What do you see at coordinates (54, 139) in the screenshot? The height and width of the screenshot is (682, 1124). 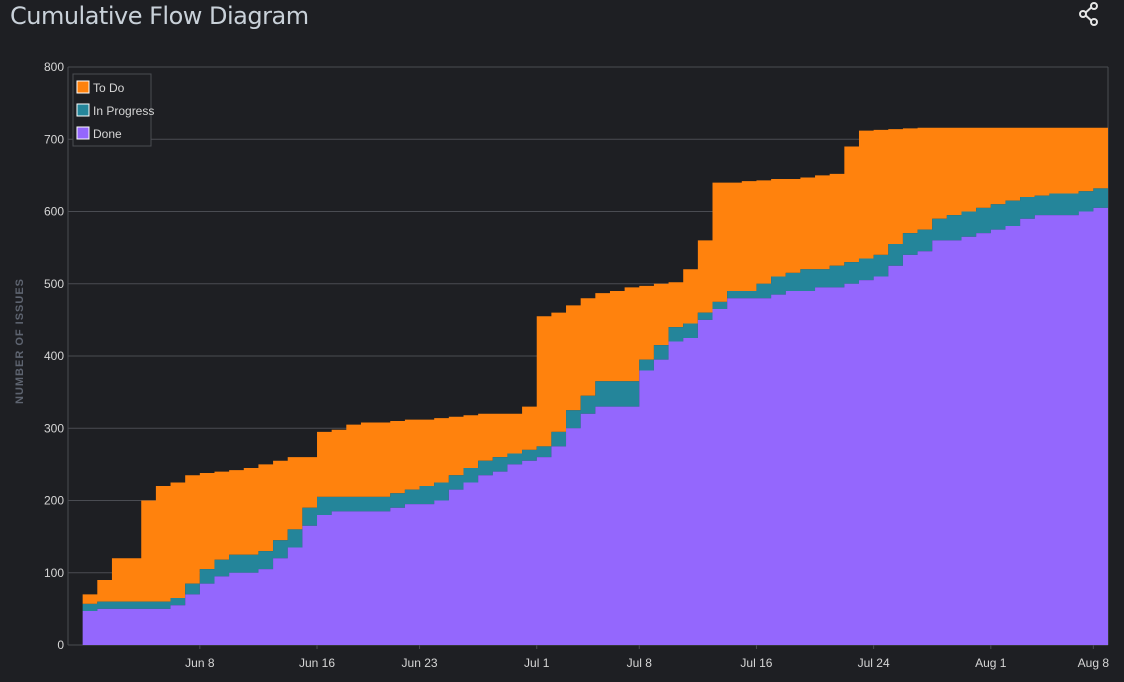 I see `y-tick-label: 700` at bounding box center [54, 139].